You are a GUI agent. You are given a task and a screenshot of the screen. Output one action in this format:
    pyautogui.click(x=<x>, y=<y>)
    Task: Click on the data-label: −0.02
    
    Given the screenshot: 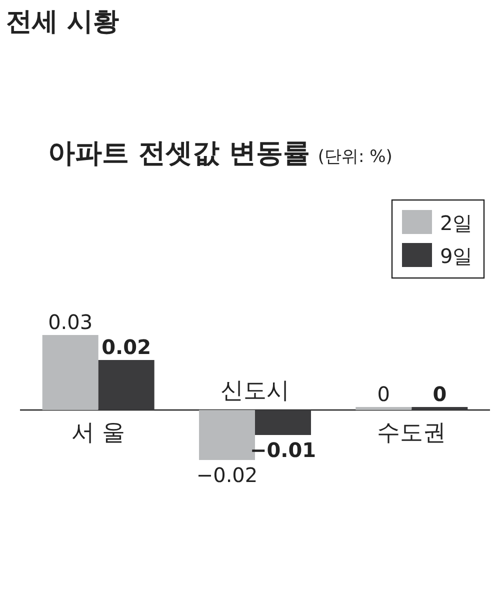 What is the action you would take?
    pyautogui.click(x=227, y=475)
    